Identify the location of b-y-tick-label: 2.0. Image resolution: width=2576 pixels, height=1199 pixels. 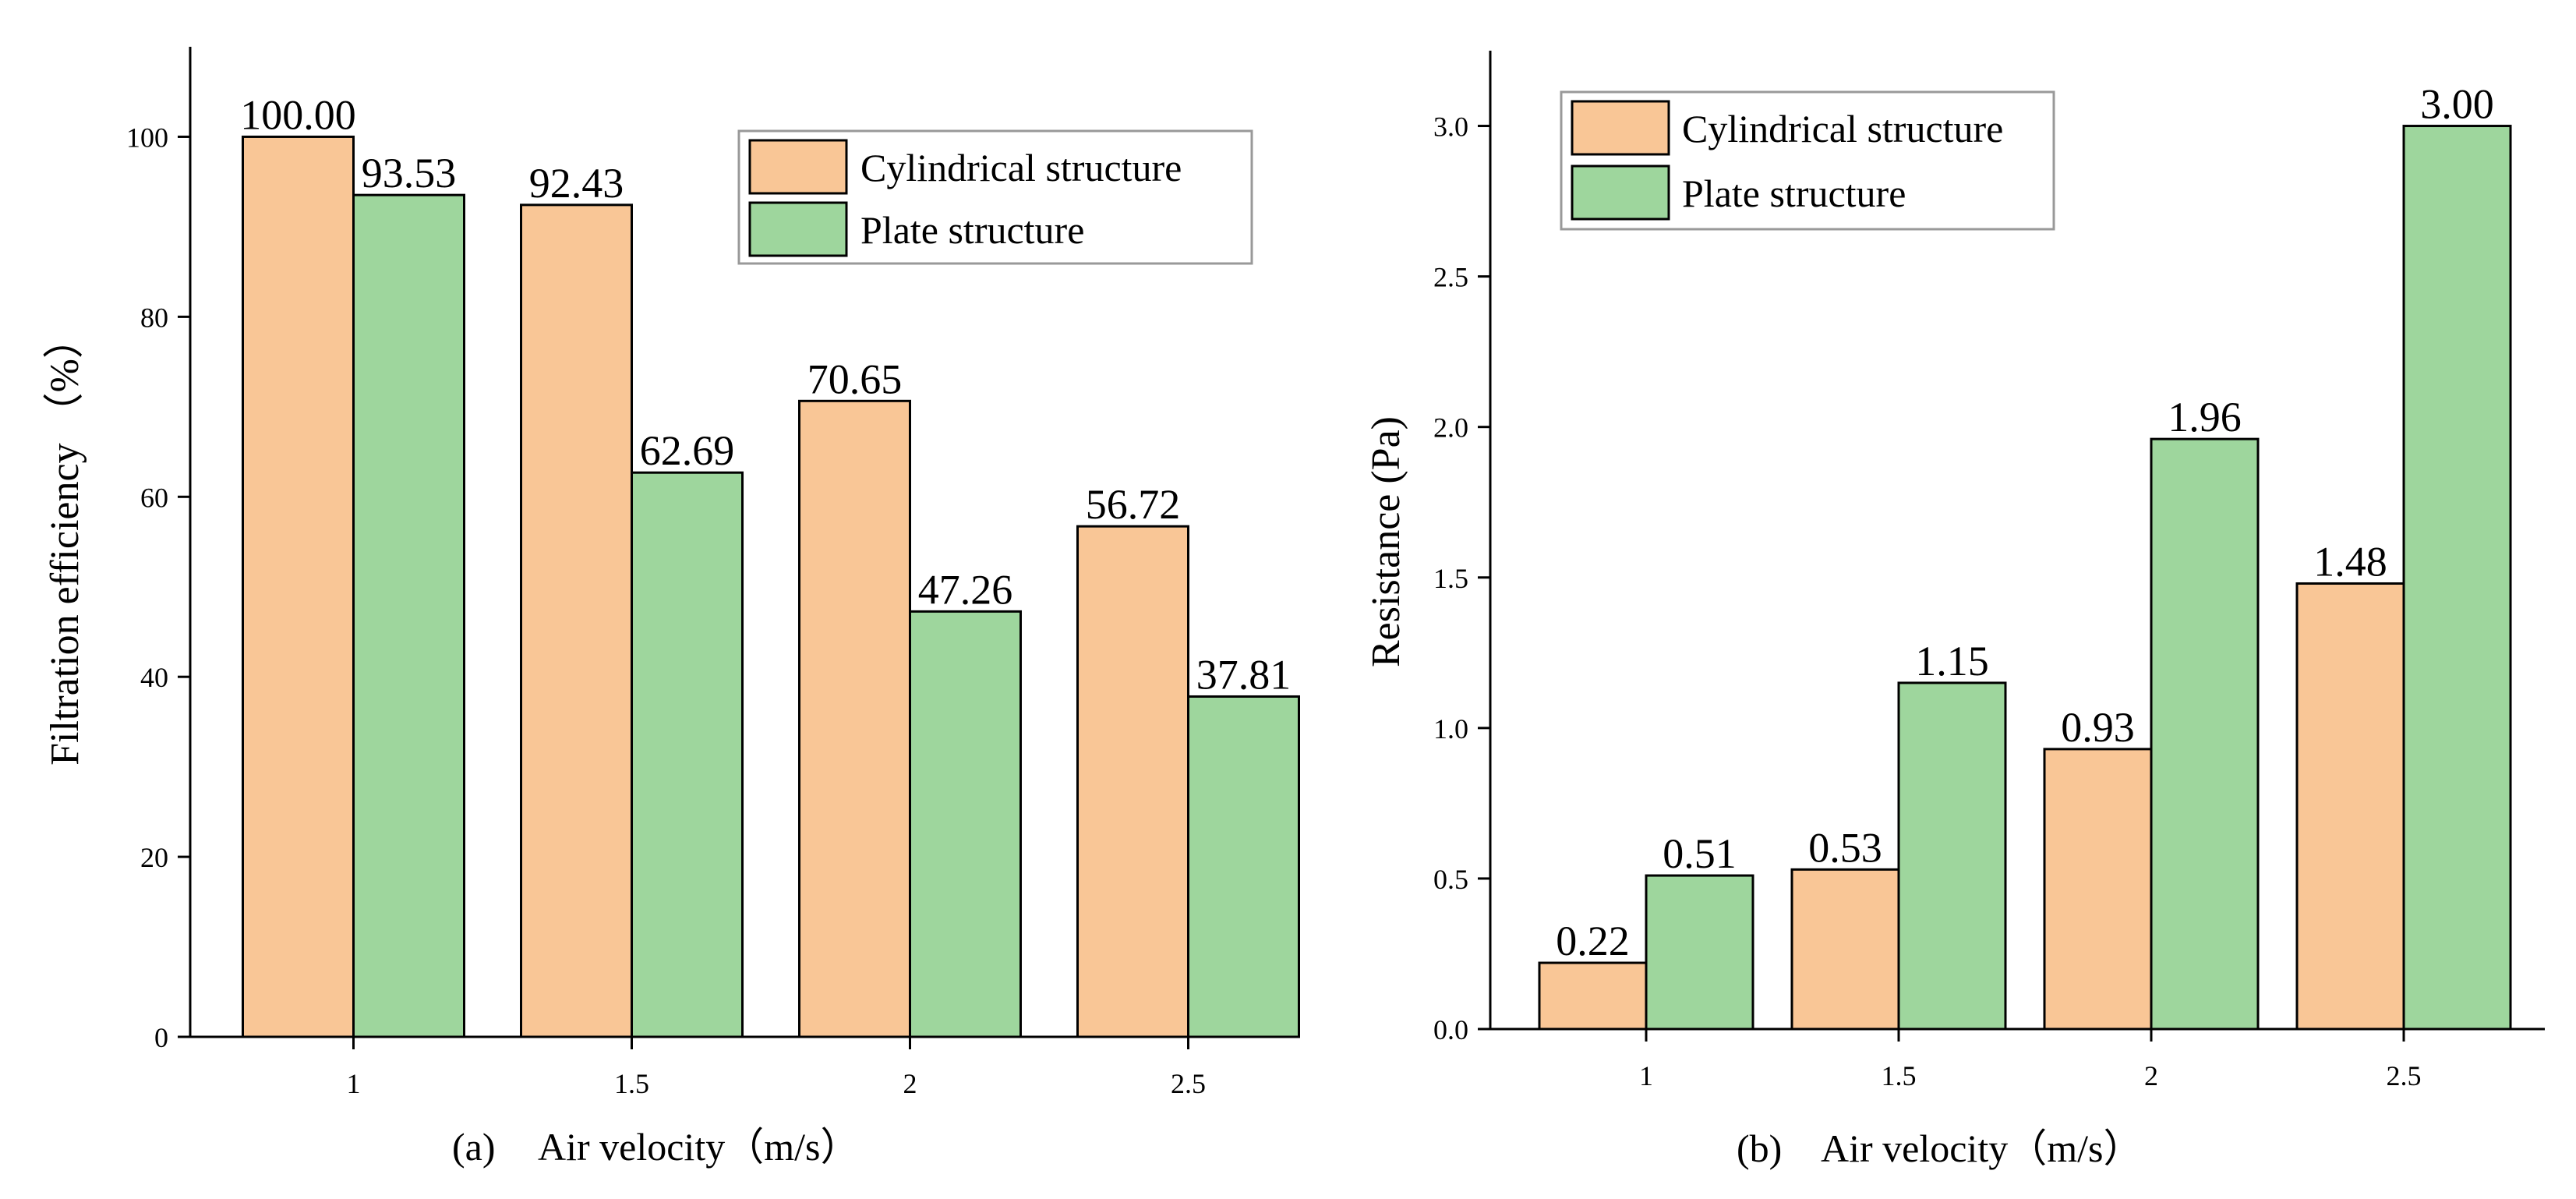
(1450, 428).